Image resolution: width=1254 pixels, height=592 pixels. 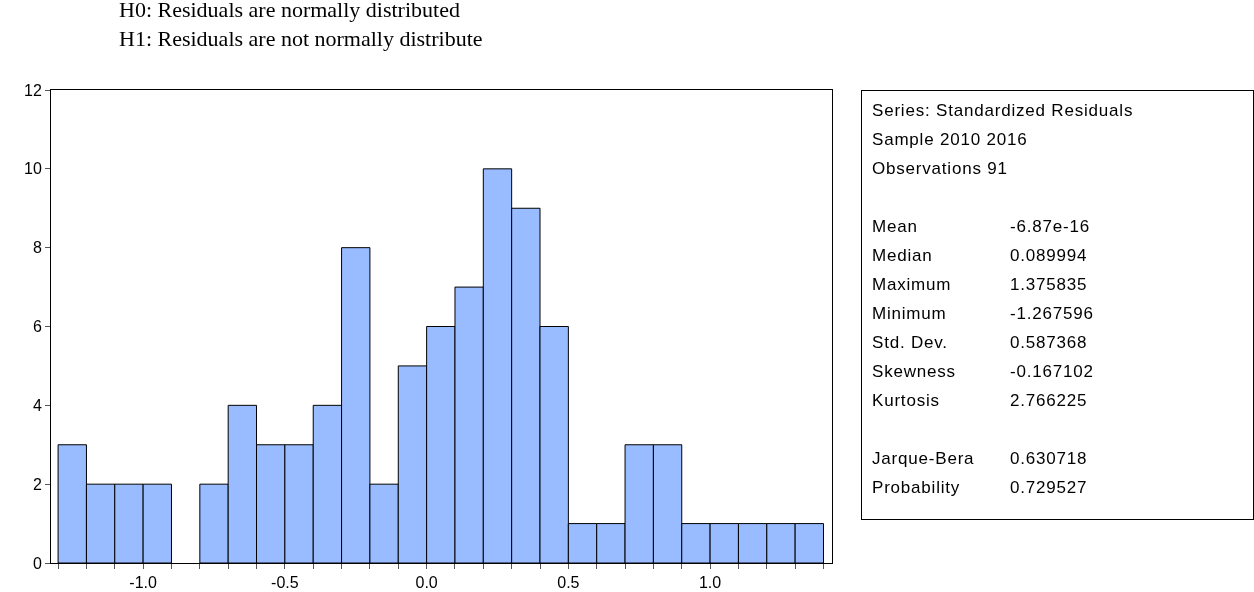 What do you see at coordinates (301, 38) in the screenshot?
I see `text: H1: Residuals are not normally distribute` at bounding box center [301, 38].